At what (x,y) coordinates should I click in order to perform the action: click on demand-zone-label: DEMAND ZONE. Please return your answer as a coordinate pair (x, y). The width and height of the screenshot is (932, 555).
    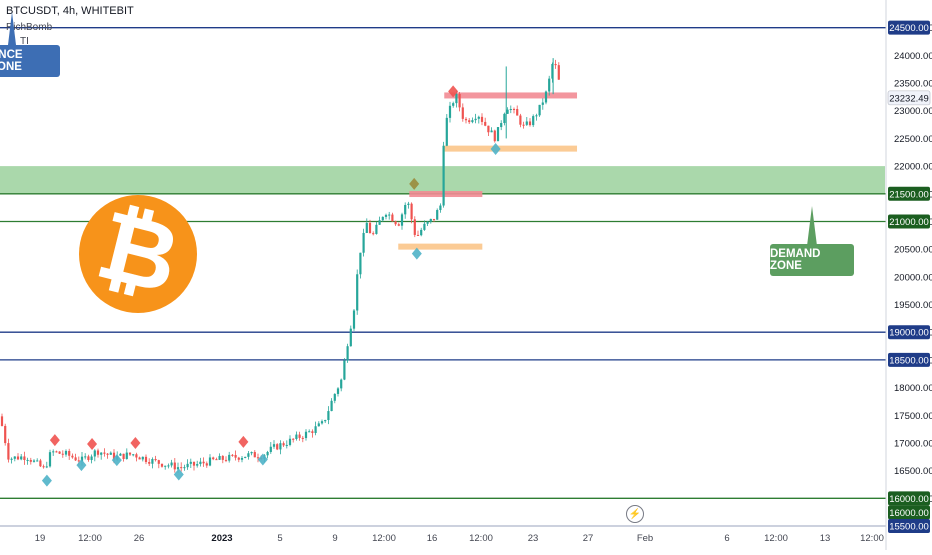
    Looking at the image, I should click on (795, 260).